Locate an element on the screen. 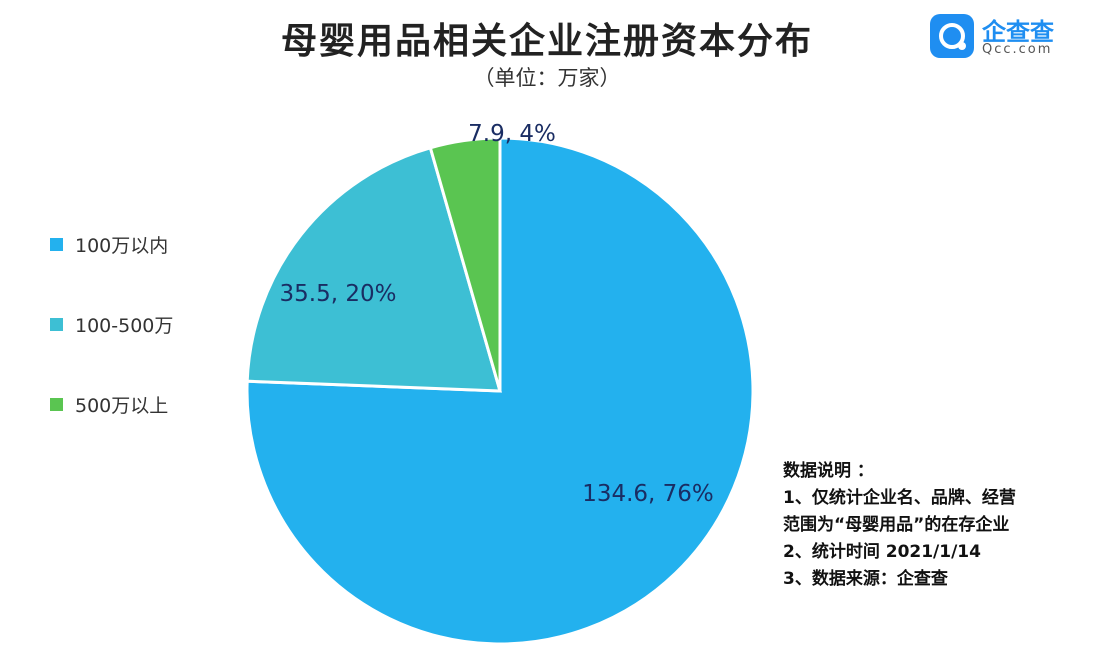 The width and height of the screenshot is (1094, 663). slice-label-1: 35.5, 20% is located at coordinates (338, 294).